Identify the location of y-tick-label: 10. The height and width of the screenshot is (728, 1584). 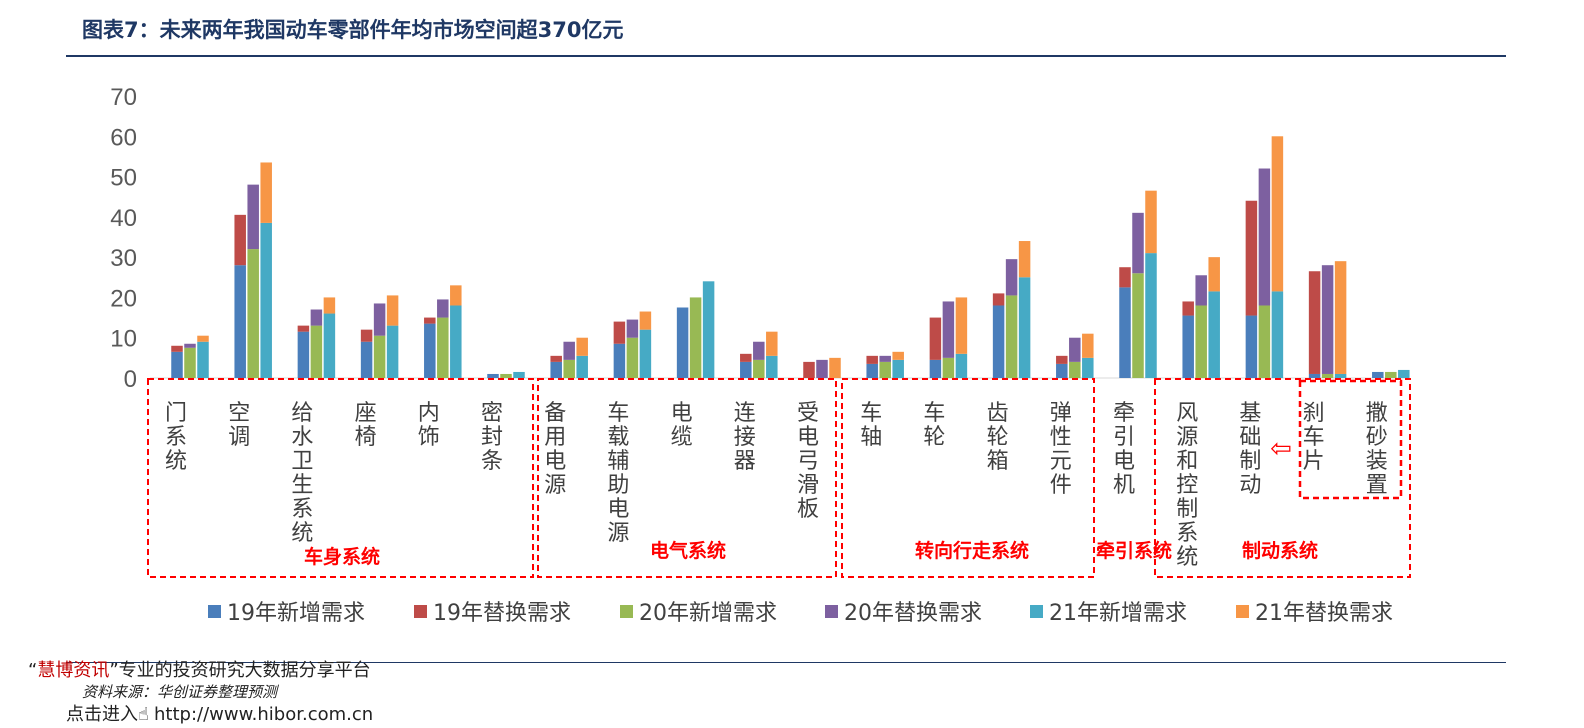
(123, 339).